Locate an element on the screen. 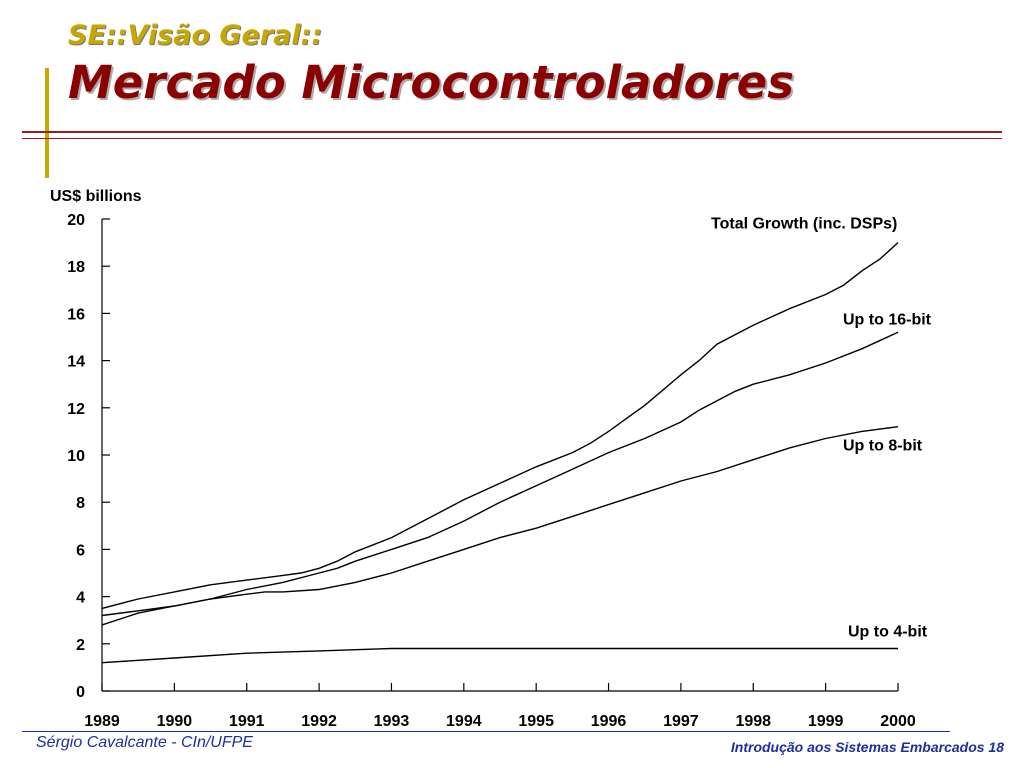 This screenshot has width=1024, height=768. y-tick-label: 0 is located at coordinates (80, 692).